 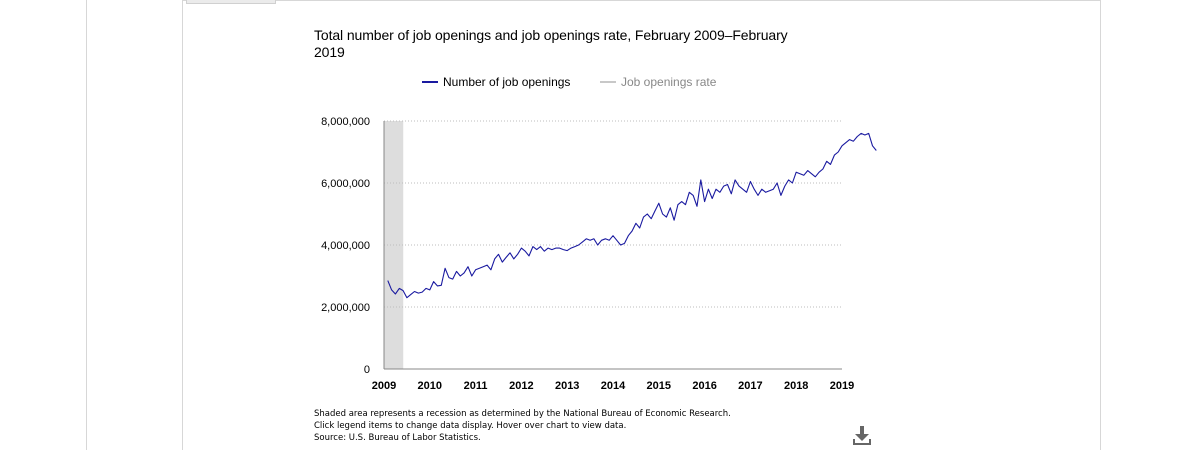 I want to click on x-tick-label: 2011, so click(x=476, y=386).